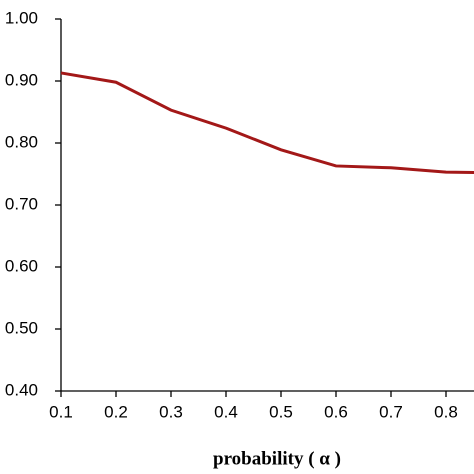 The image size is (474, 474). What do you see at coordinates (21, 327) in the screenshot?
I see `y-tick-label: 0.50` at bounding box center [21, 327].